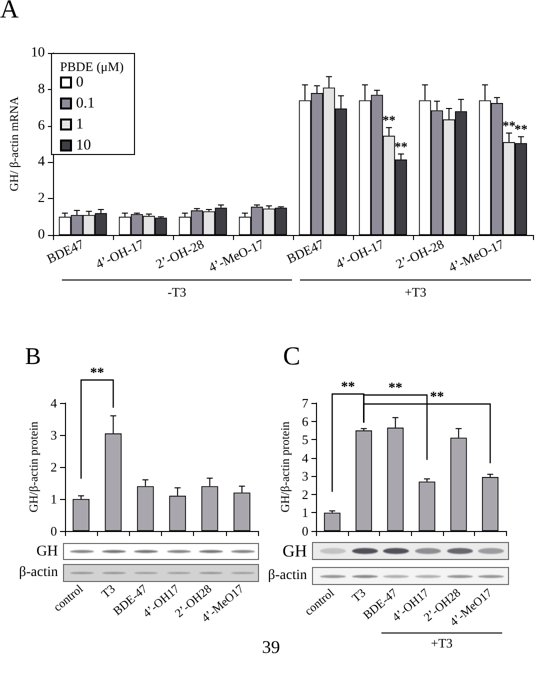 The image size is (542, 676). I want to click on y-tick-label: 7, so click(305, 403).